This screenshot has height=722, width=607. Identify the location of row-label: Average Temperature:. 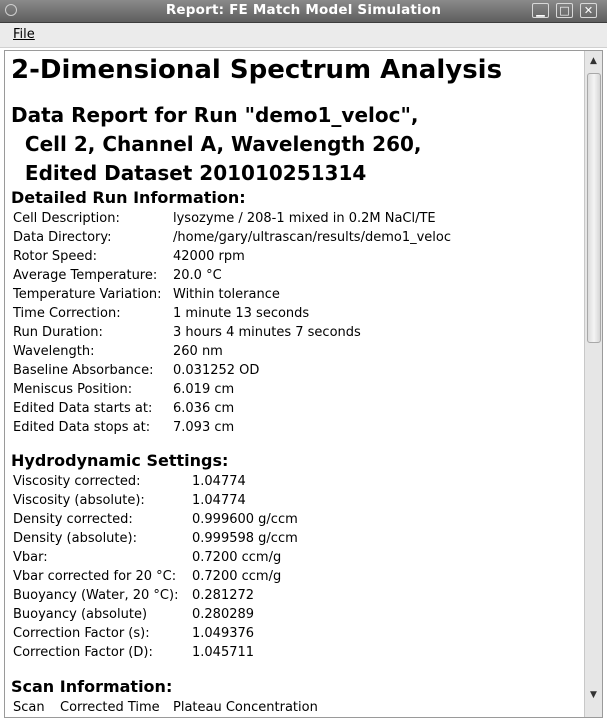
(85, 275).